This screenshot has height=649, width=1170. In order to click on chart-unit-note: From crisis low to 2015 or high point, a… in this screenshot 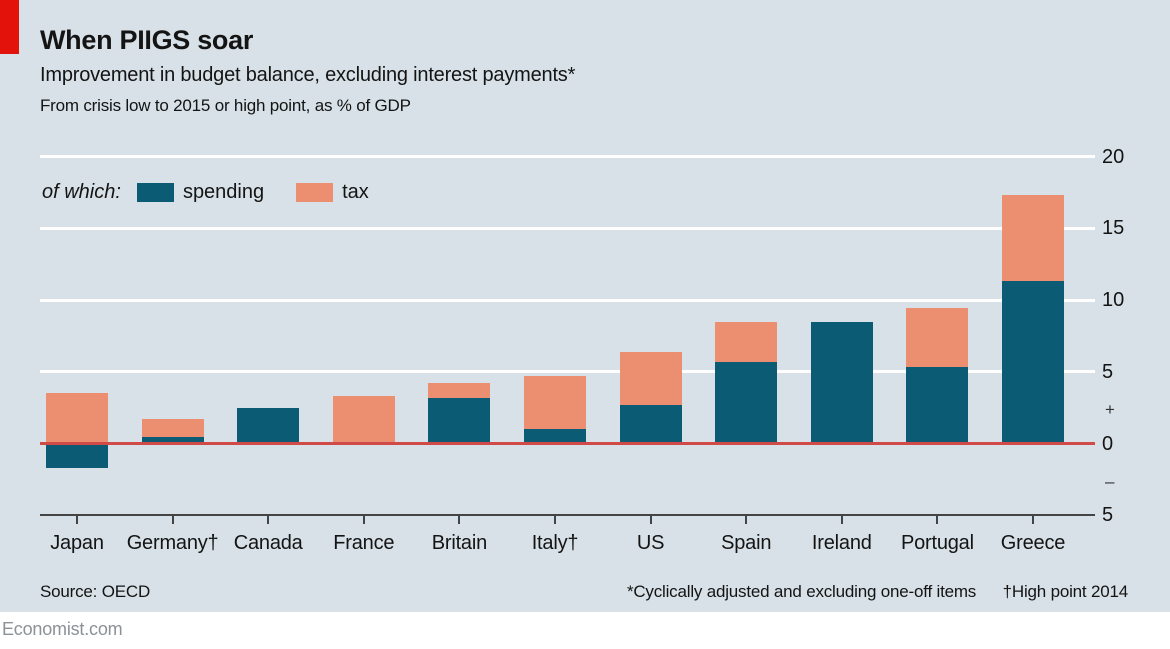, I will do `click(225, 105)`.